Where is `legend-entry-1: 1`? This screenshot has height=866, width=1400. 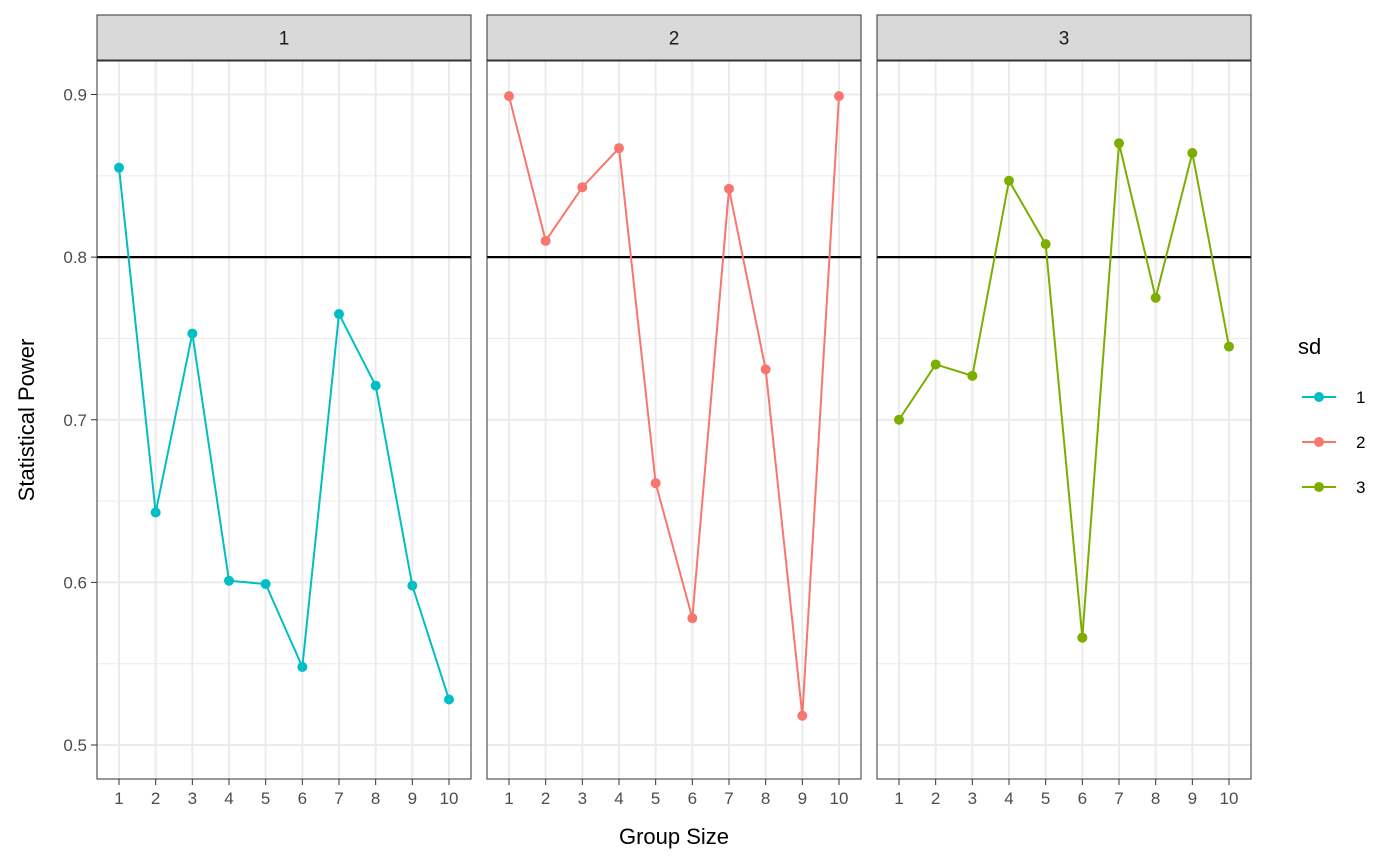
legend-entry-1: 1 is located at coordinates (1333, 397).